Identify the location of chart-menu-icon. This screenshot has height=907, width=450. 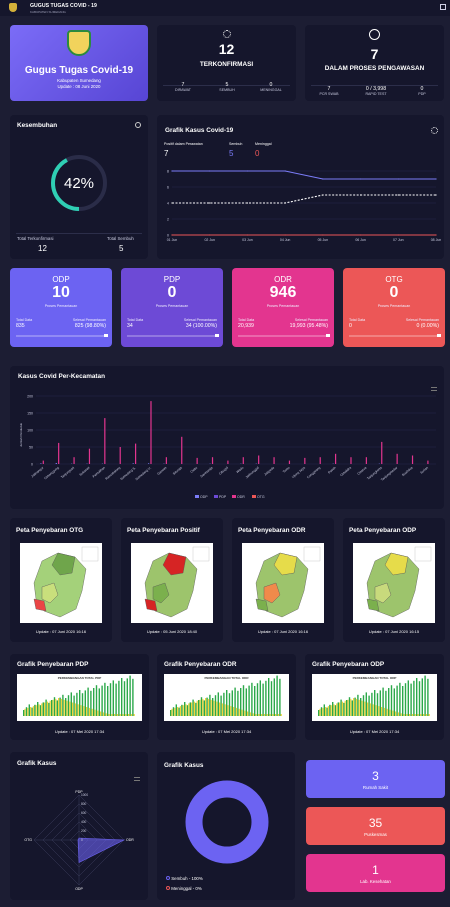
(434, 389).